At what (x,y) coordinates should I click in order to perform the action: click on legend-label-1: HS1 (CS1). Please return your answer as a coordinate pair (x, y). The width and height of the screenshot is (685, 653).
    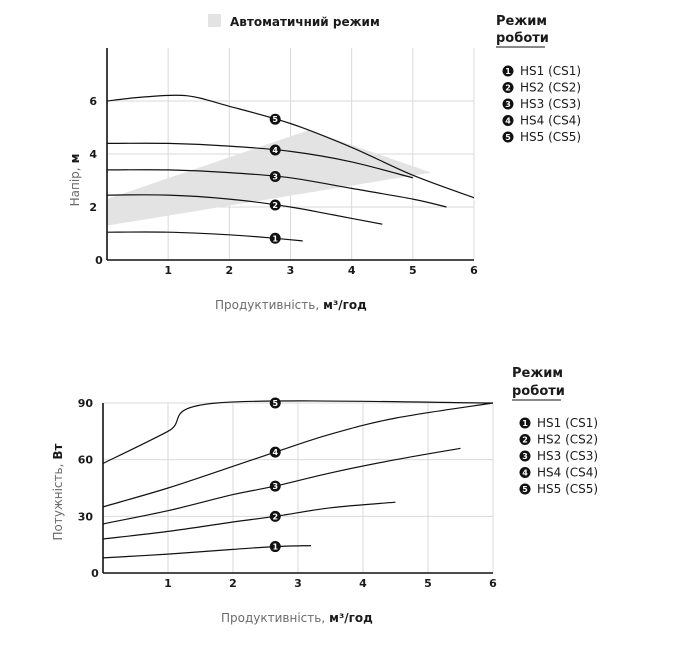
    Looking at the image, I should click on (567, 423).